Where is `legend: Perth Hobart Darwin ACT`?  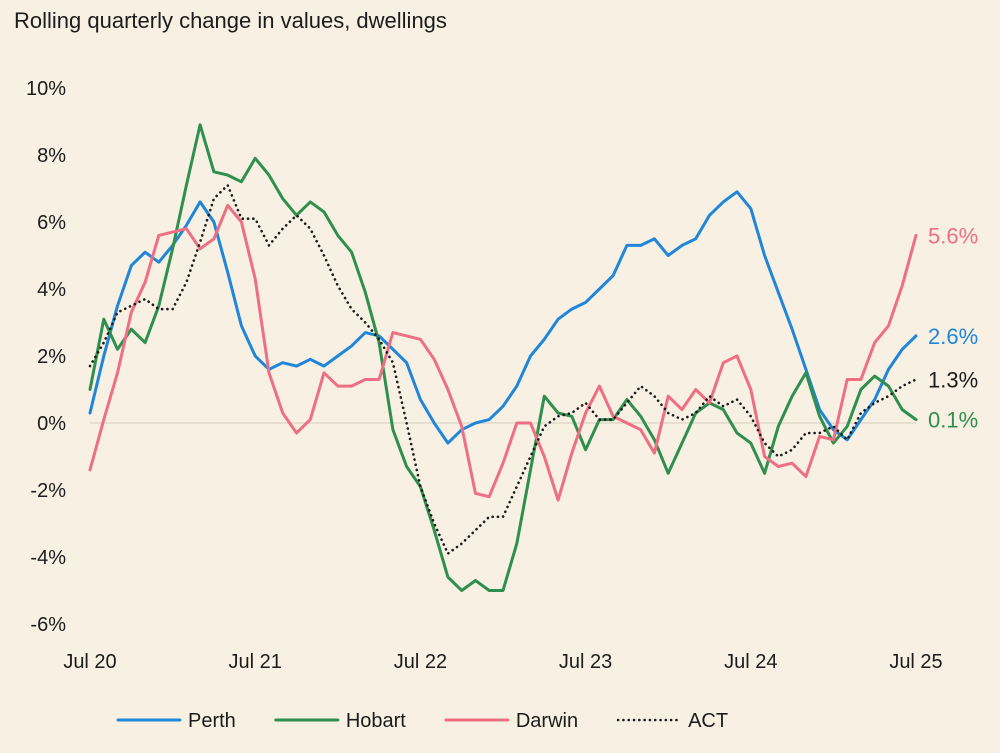 legend: Perth Hobart Darwin ACT is located at coordinates (422, 721).